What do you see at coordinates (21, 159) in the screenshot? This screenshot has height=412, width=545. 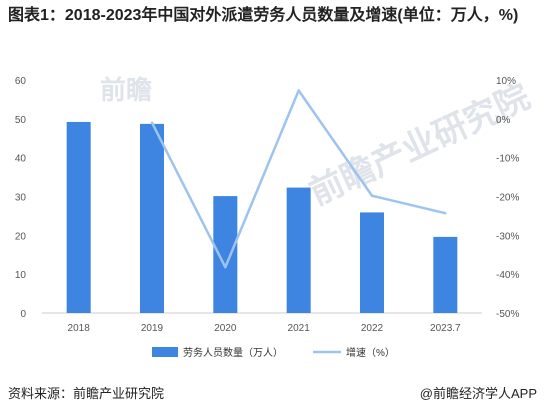 I see `y-left-tick-label: 40` at bounding box center [21, 159].